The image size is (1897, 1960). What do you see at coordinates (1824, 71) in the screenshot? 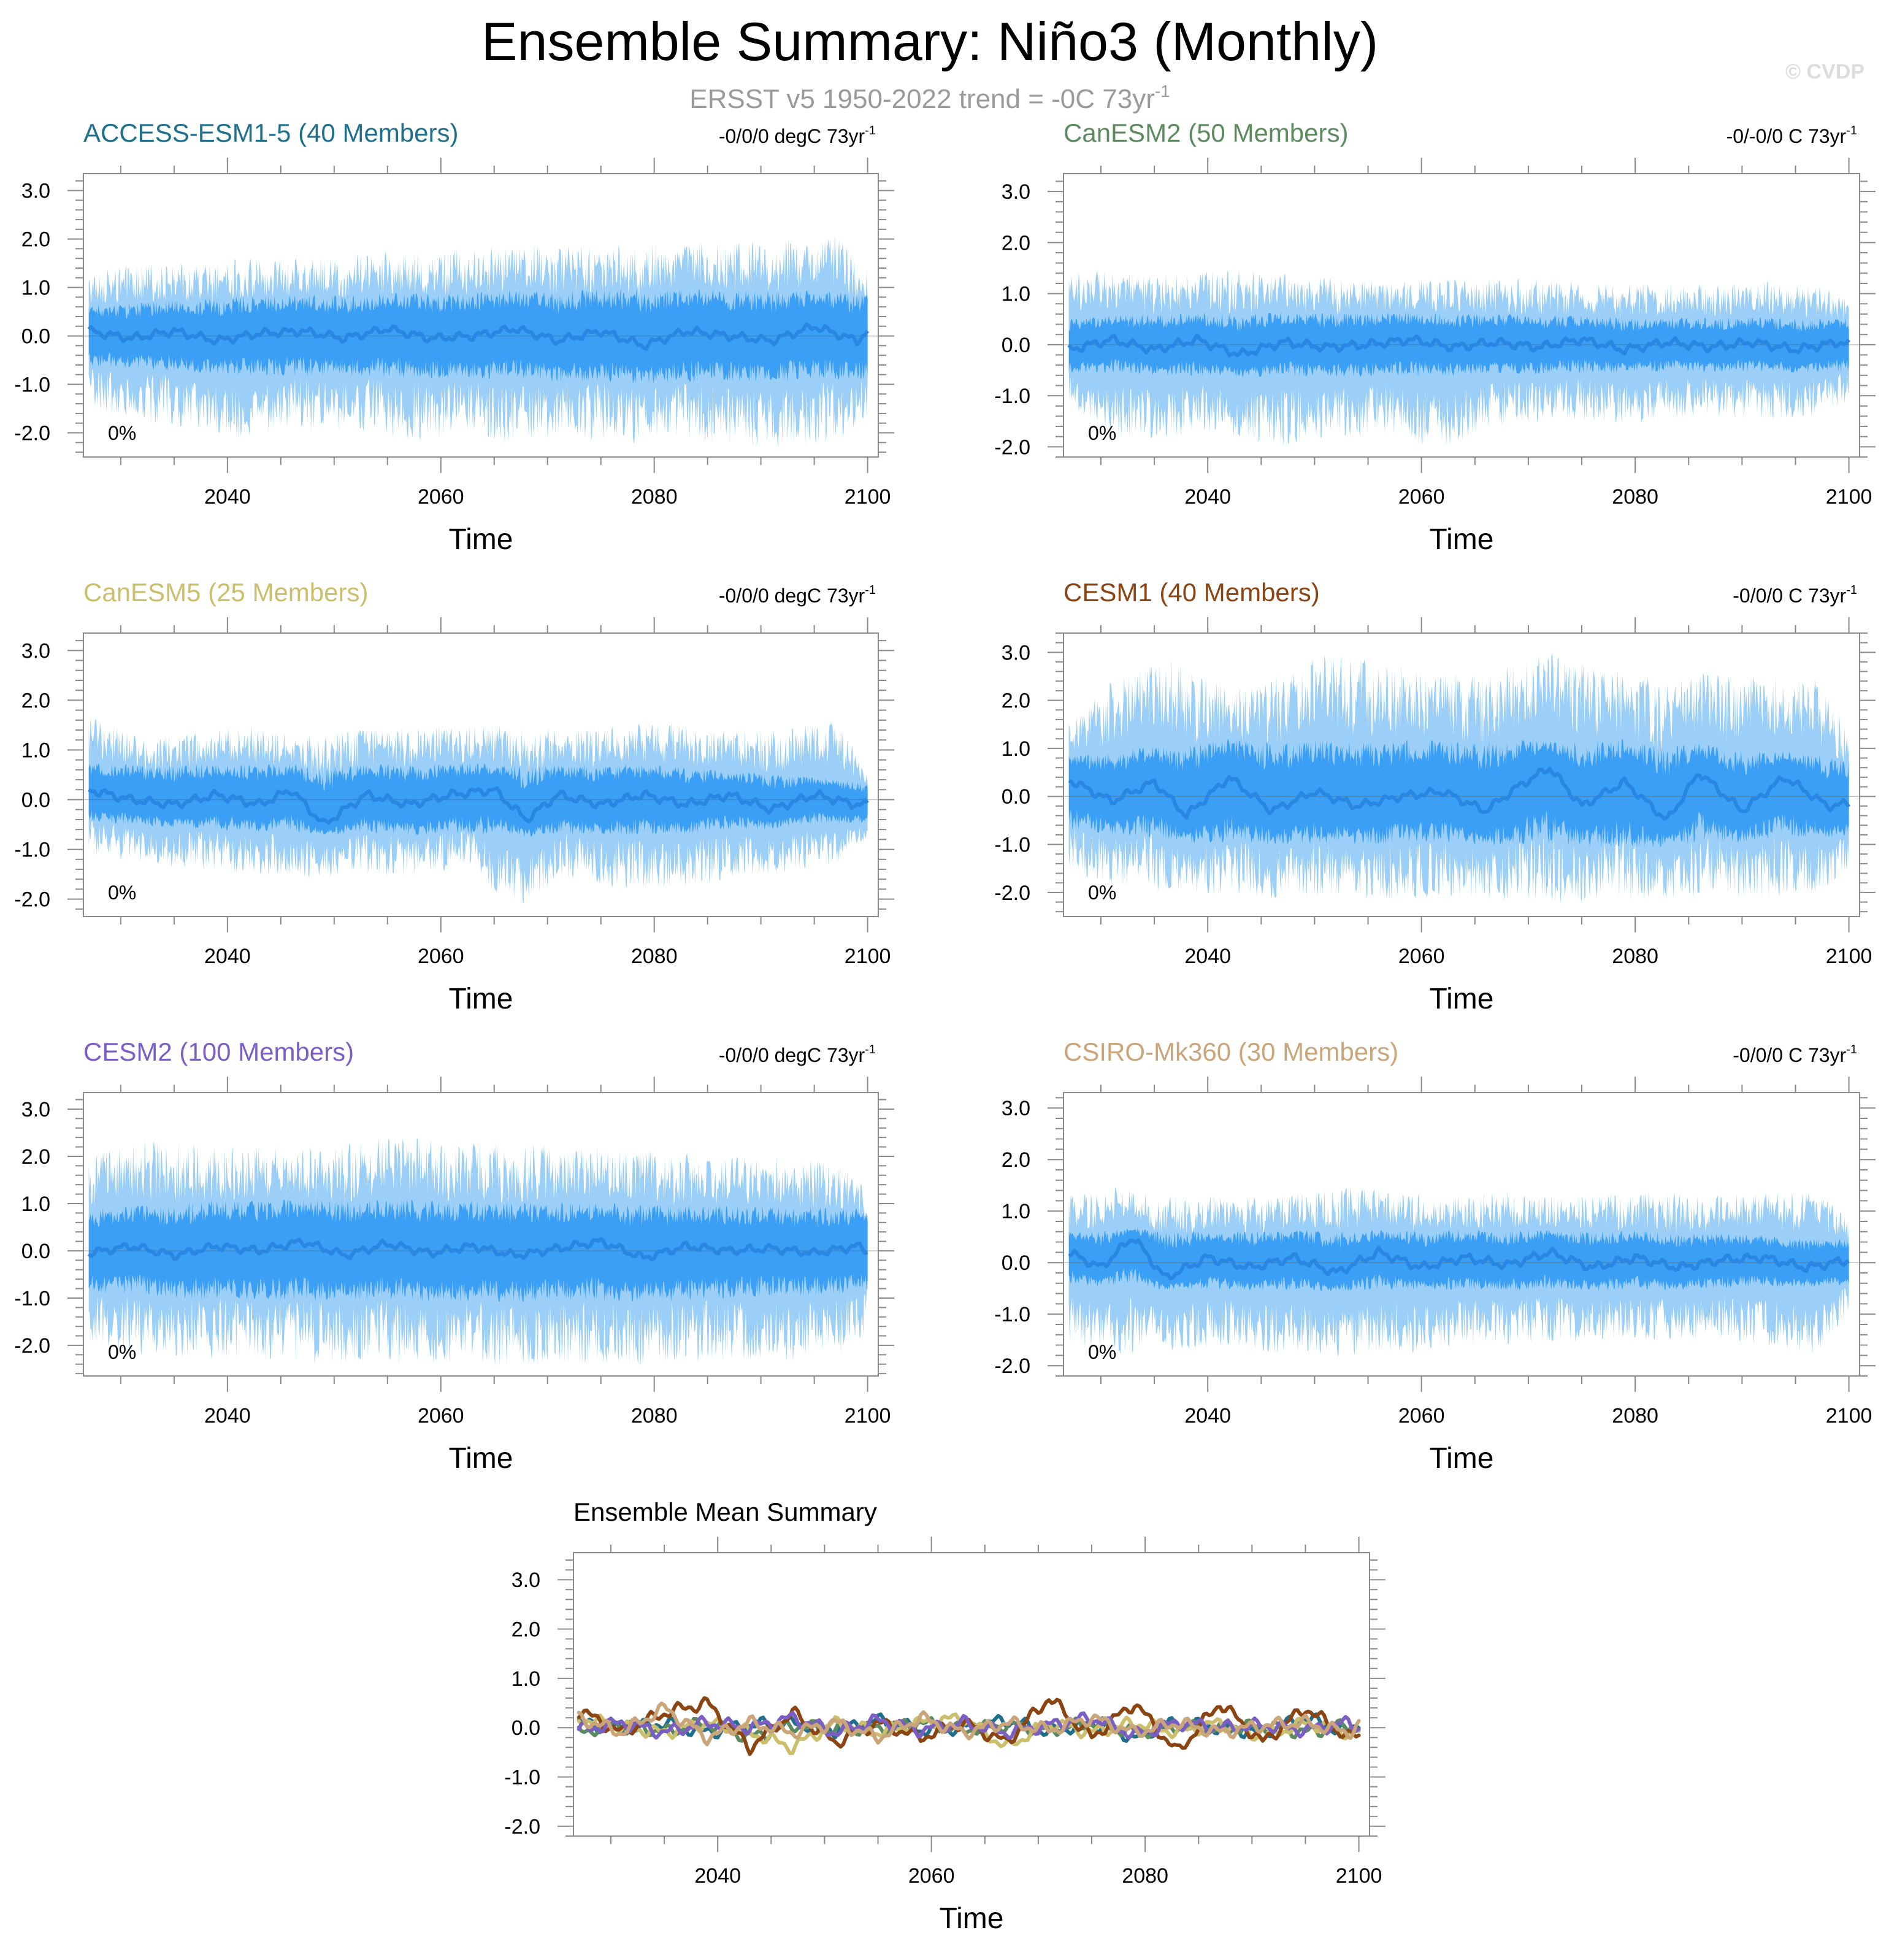
I see `cvdp-watermark: © CVDP` at bounding box center [1824, 71].